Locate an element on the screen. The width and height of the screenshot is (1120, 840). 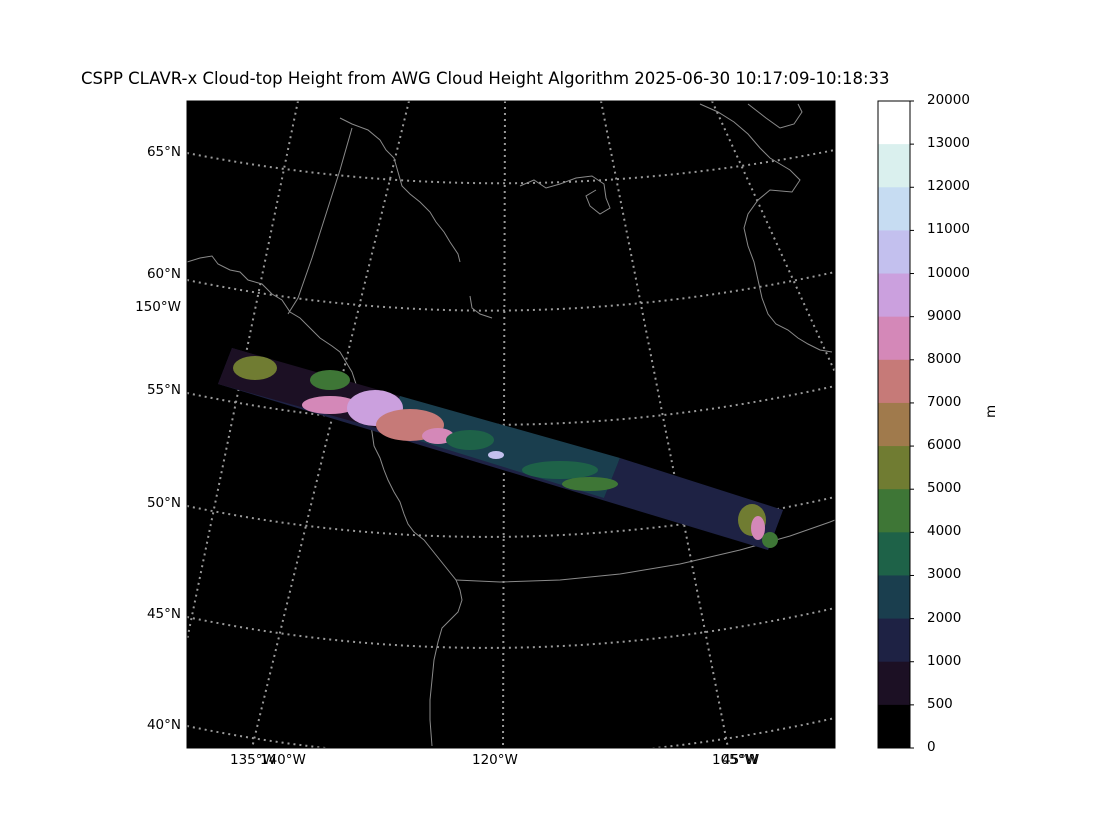
colorbar-unit-label: m is located at coordinates (991, 411).